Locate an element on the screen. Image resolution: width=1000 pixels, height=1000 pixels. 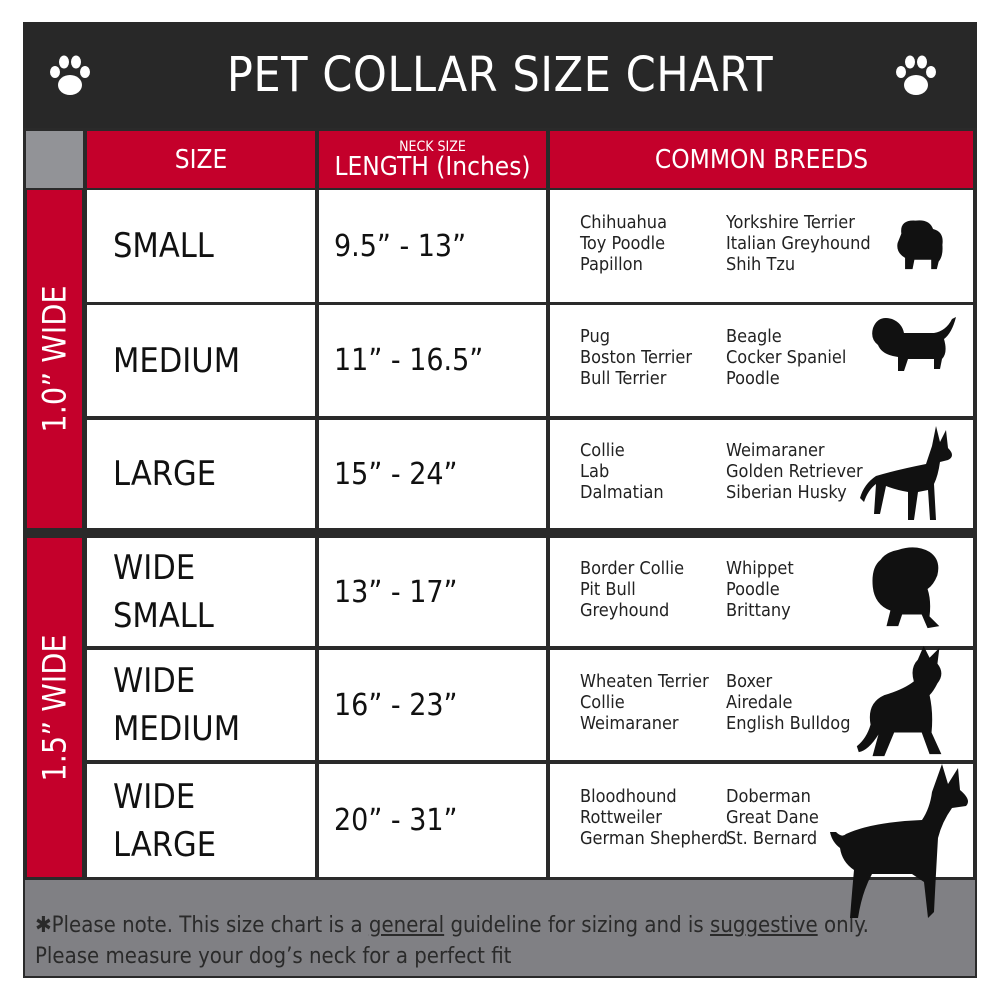
group-label: 1.5” WIDE is located at coordinates (54, 707).